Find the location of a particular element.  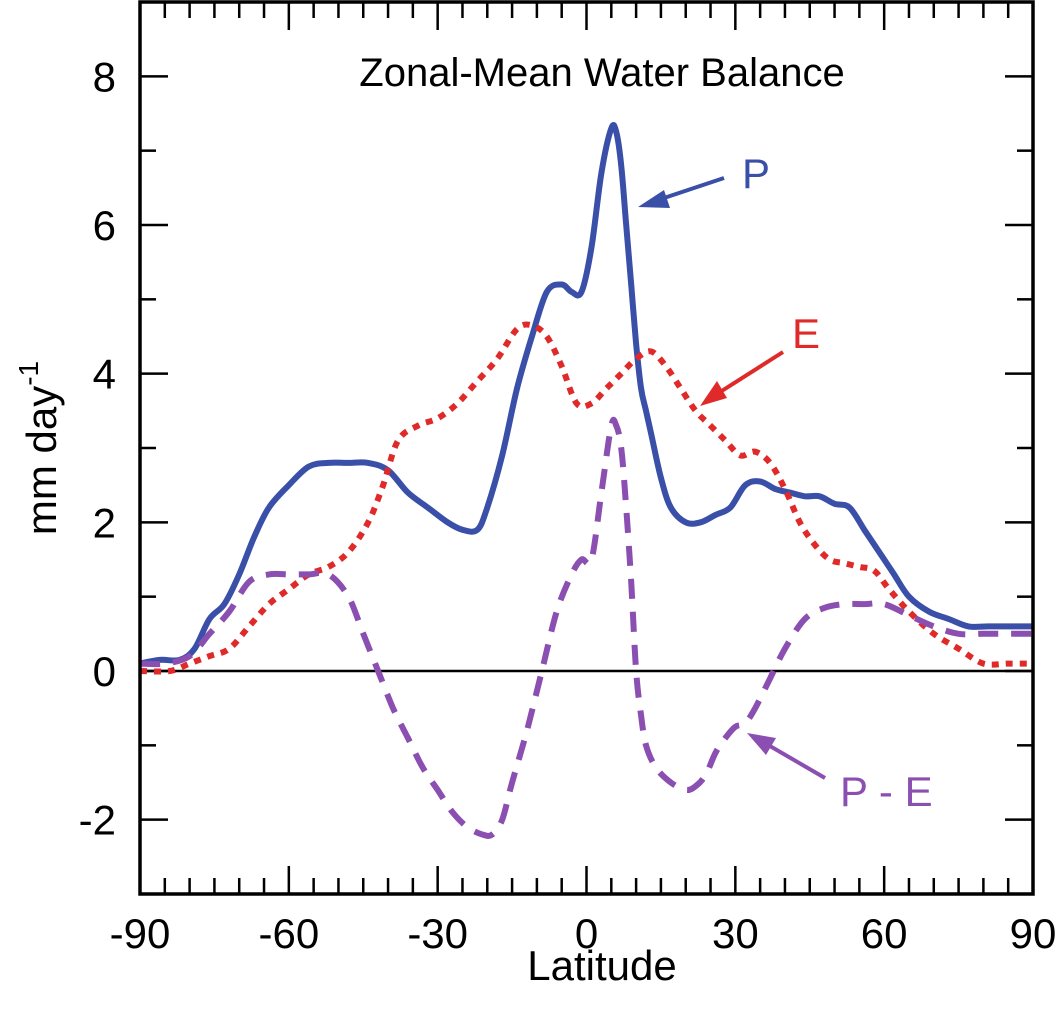

y-tick-label: 0 is located at coordinates (104, 671).